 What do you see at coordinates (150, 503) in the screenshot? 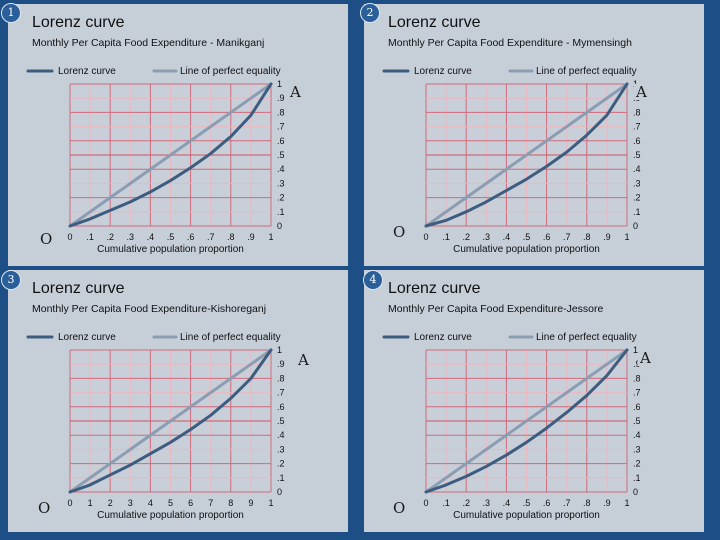
I see `x-tick-label: 4` at bounding box center [150, 503].